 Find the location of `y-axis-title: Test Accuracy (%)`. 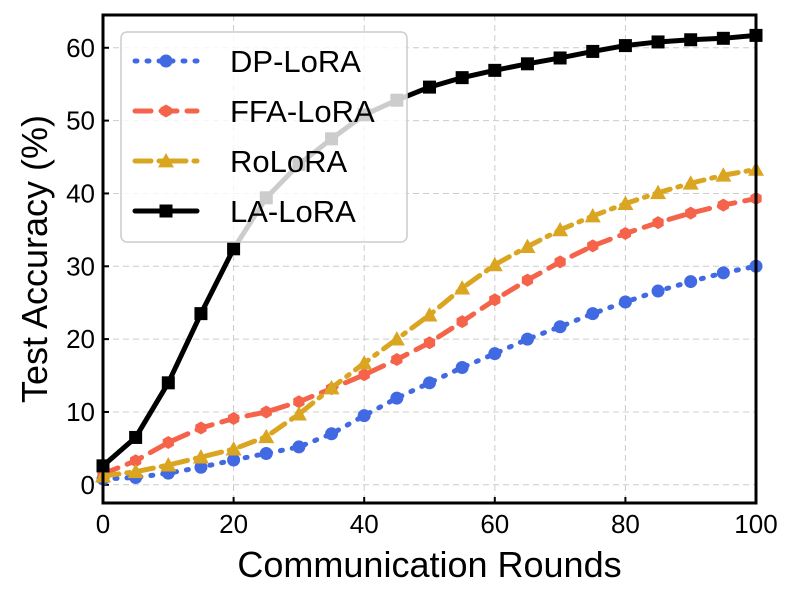

y-axis-title: Test Accuracy (%) is located at coordinates (34, 259).